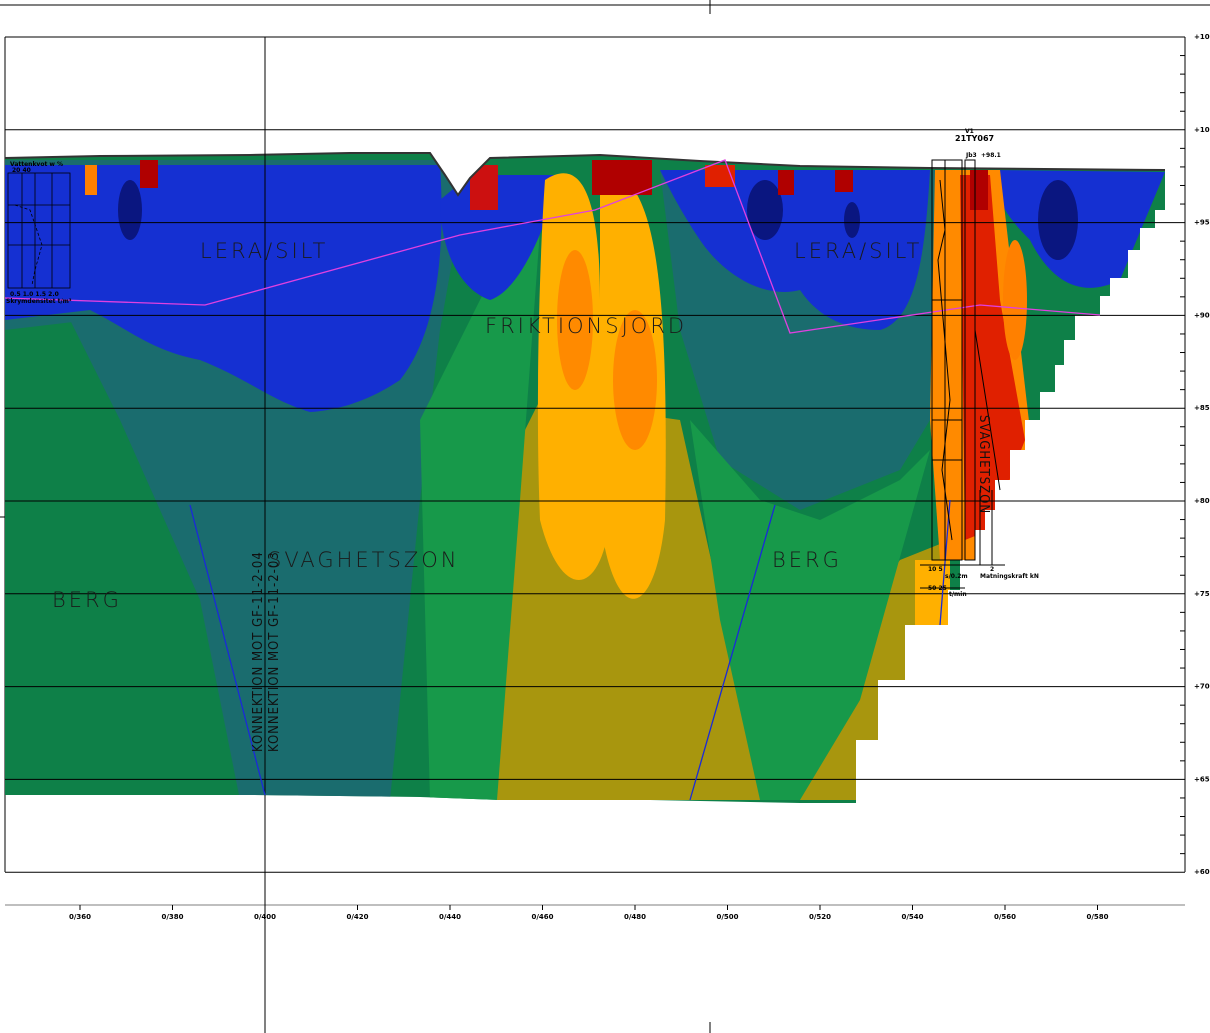  Describe the element at coordinates (39, 230) in the screenshot. I see `inset-graph` at that location.